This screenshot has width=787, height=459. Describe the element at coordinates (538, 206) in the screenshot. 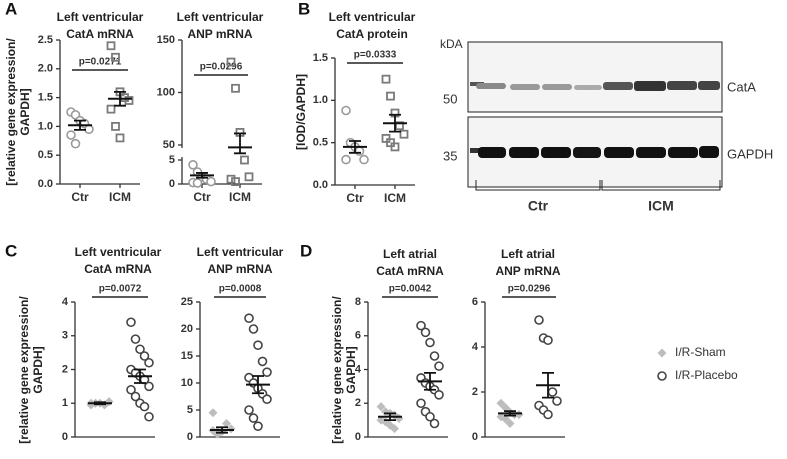

I see `group-label: Ctr` at that location.